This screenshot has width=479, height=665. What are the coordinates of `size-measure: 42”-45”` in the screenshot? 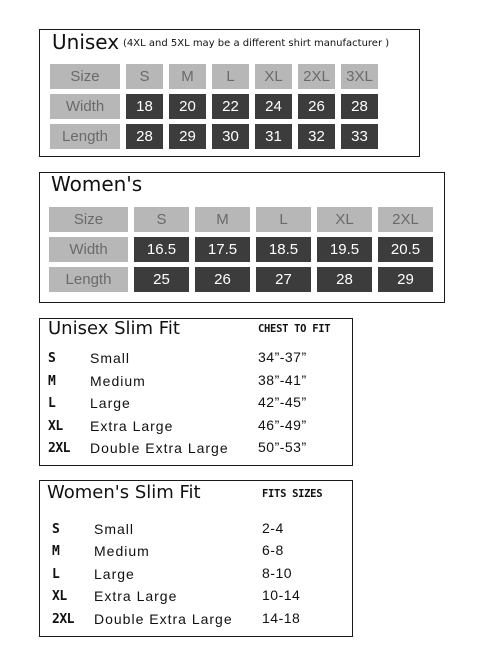 It's located at (282, 402).